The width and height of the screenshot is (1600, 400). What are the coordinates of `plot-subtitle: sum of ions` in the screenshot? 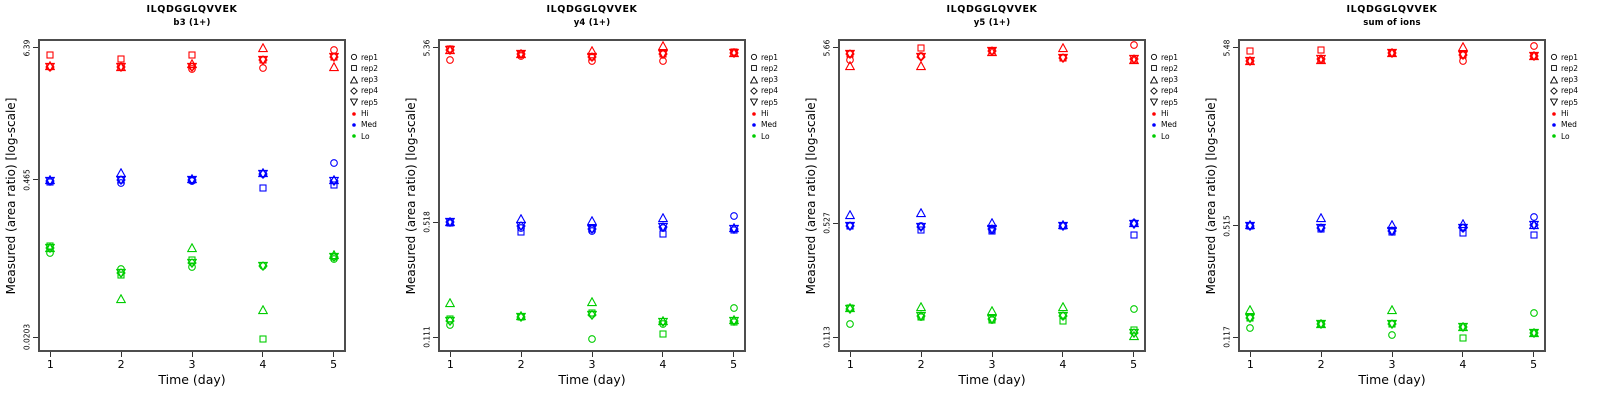 It's located at (1392, 23).